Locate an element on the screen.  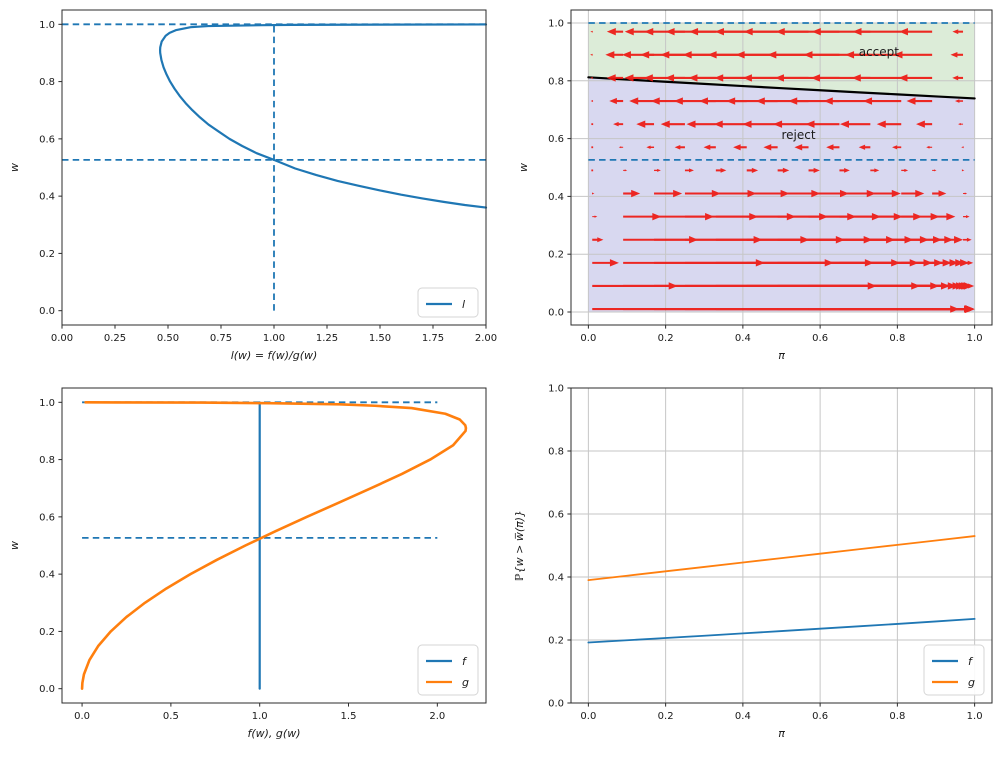
x-tick-label: 0.25 is located at coordinates (115, 338).